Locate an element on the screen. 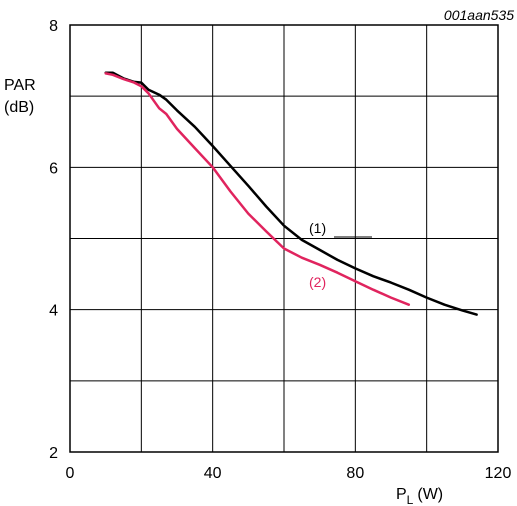 The width and height of the screenshot is (517, 506). series-2-label: (2) is located at coordinates (317, 282).